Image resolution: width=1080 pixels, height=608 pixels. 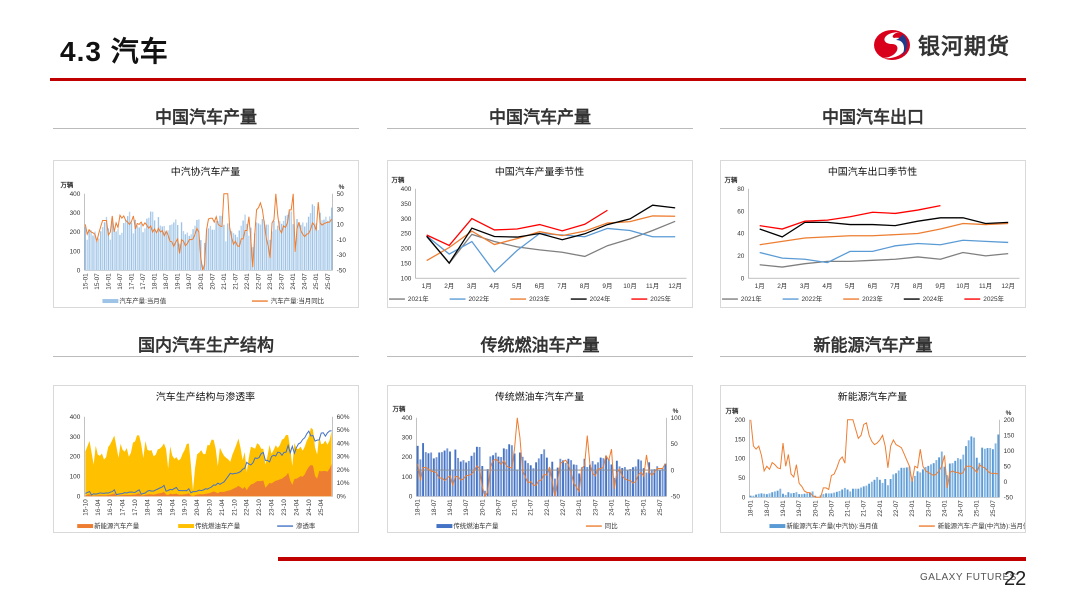 I want to click on x-tick-label: 21-07, so click(x=531, y=507).